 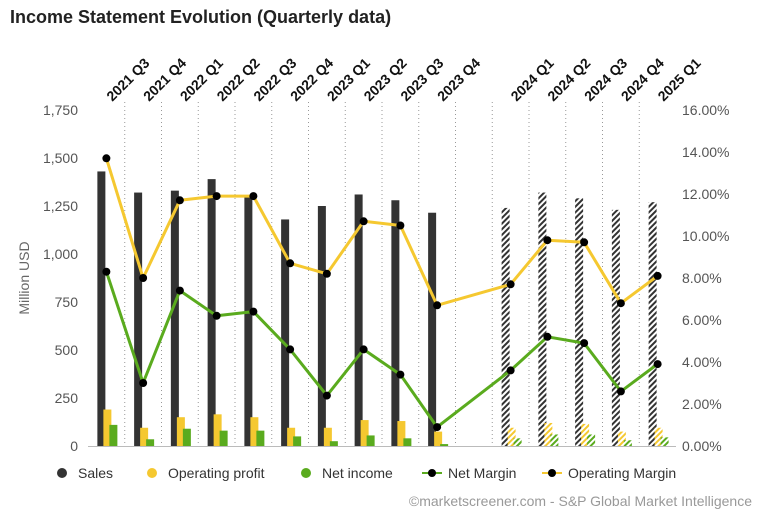 What do you see at coordinates (482, 473) in the screenshot?
I see `legend-label: Net Margin` at bounding box center [482, 473].